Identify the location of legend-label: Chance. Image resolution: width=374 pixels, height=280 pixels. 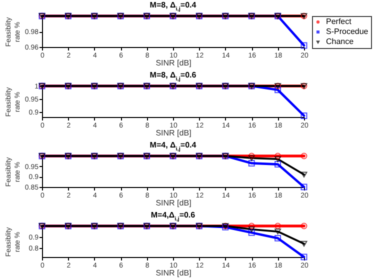
(340, 41).